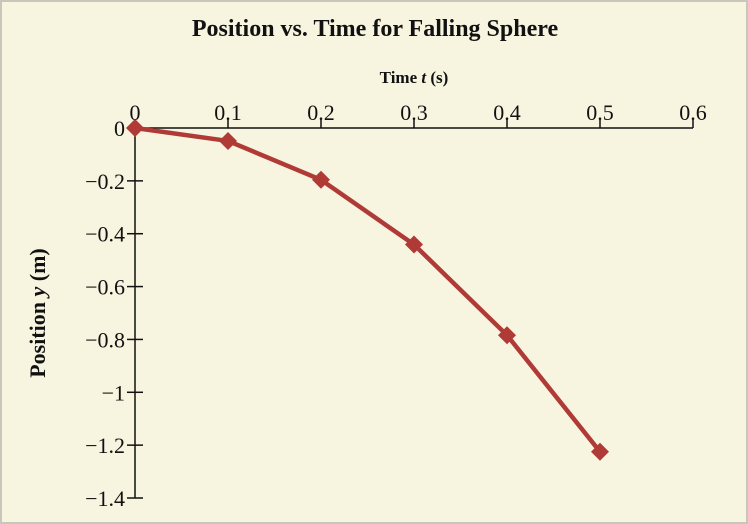 Image resolution: width=748 pixels, height=524 pixels. Describe the element at coordinates (37, 336) in the screenshot. I see `y-axis-label-text: Position` at that location.